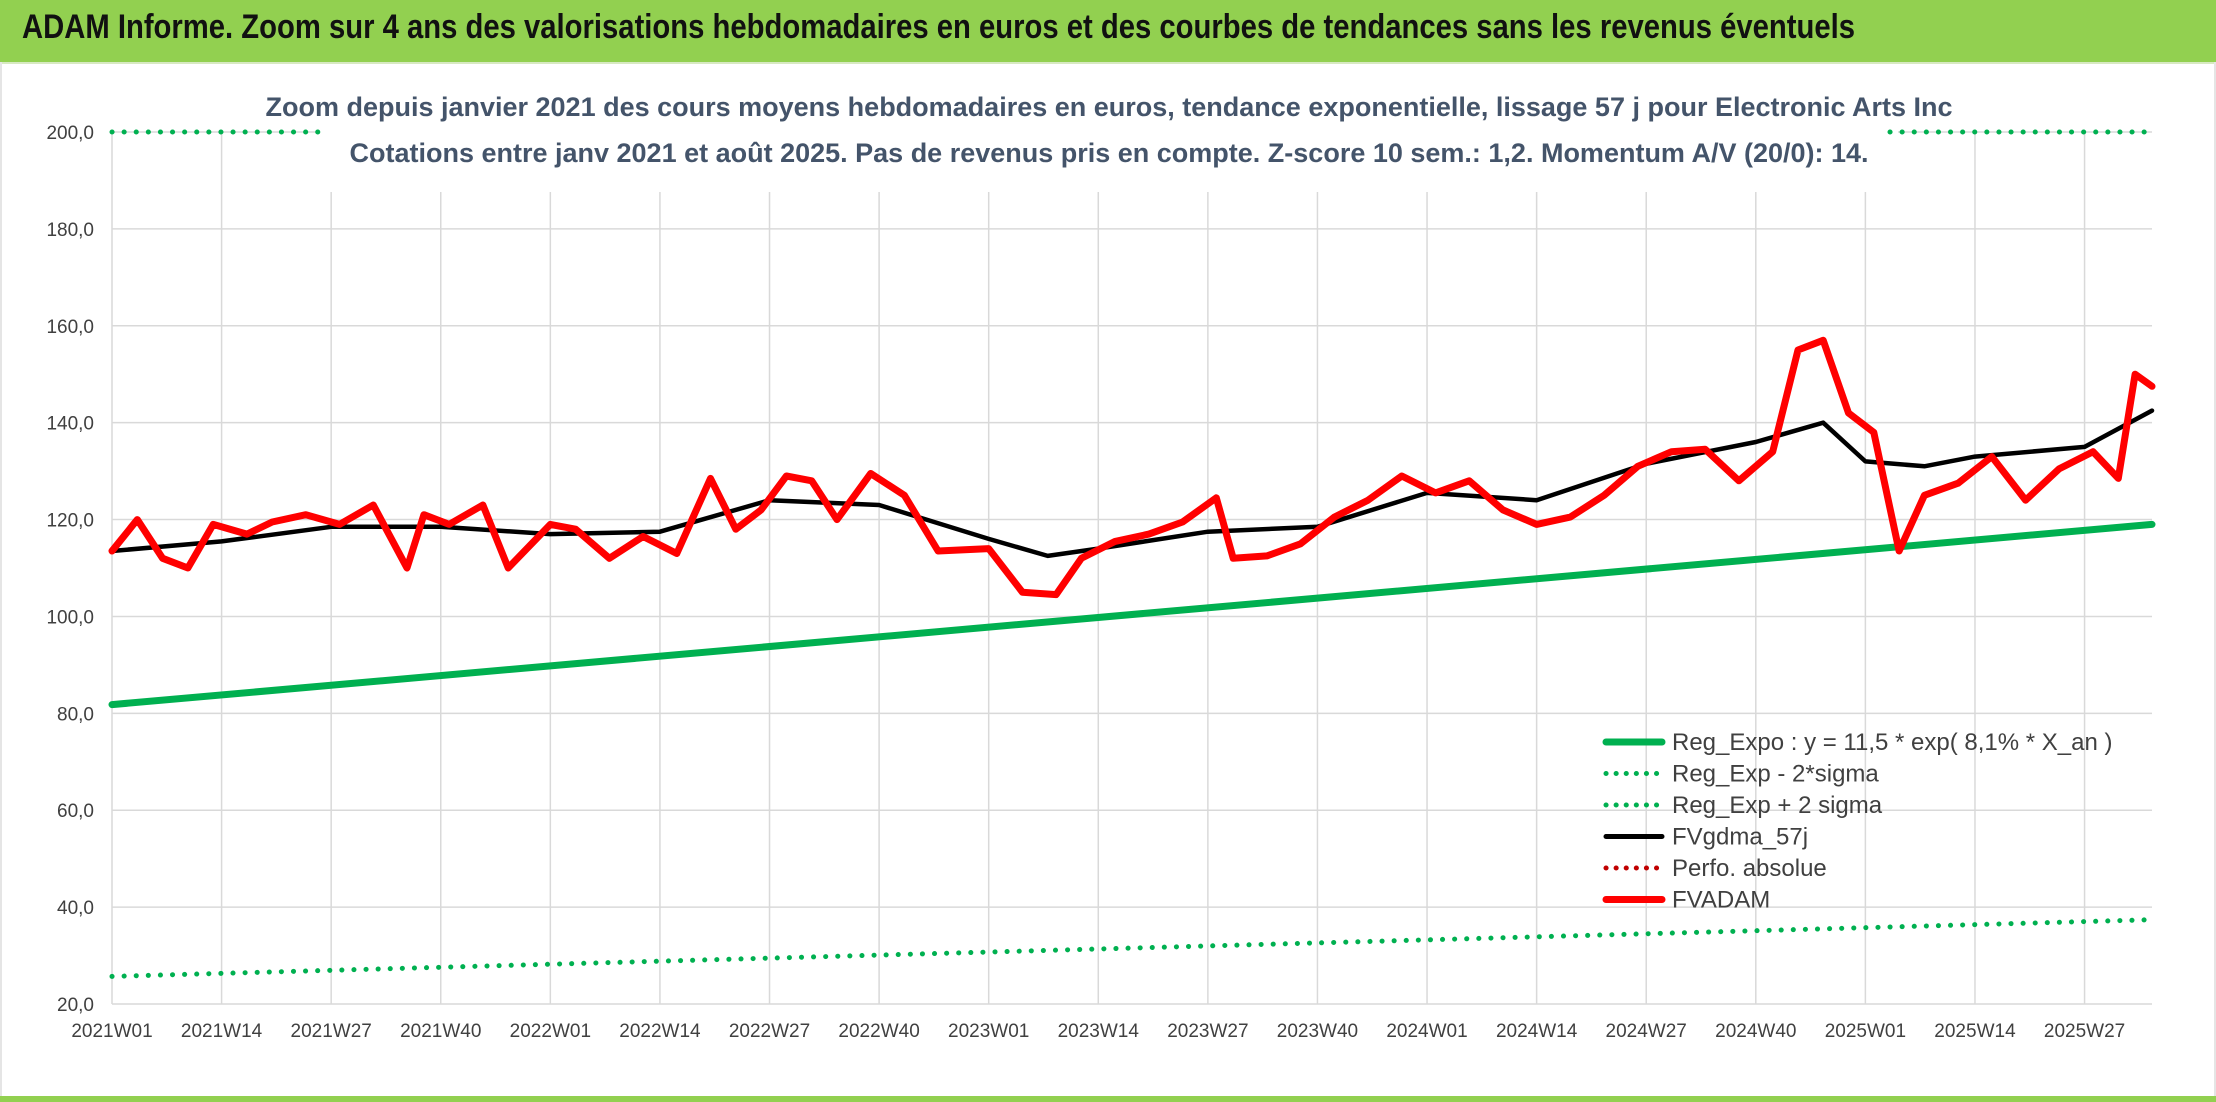  What do you see at coordinates (1207, 1031) in the screenshot?
I see `x-tick-label: 2023W27` at bounding box center [1207, 1031].